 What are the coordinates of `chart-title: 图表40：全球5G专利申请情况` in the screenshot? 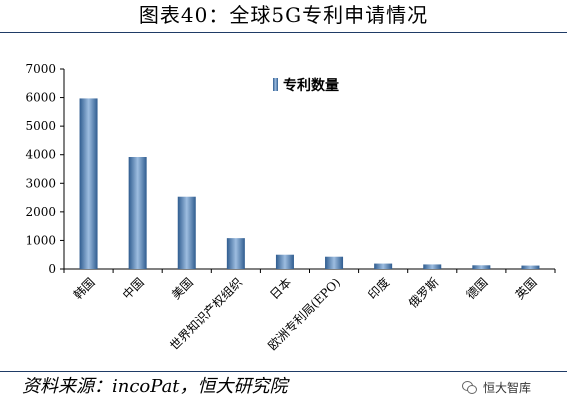 It's located at (283, 15).